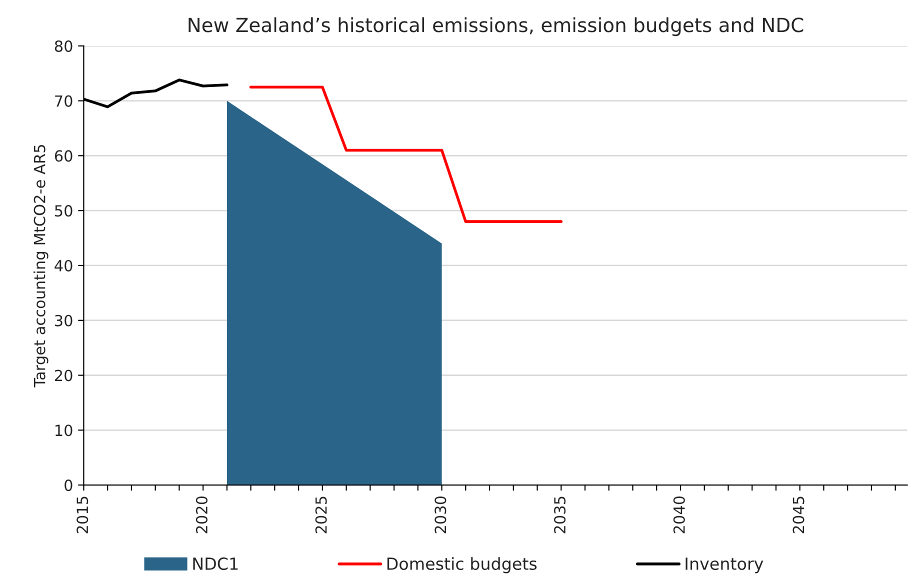  Describe the element at coordinates (63, 101) in the screenshot. I see `y-tick-label: 70` at that location.